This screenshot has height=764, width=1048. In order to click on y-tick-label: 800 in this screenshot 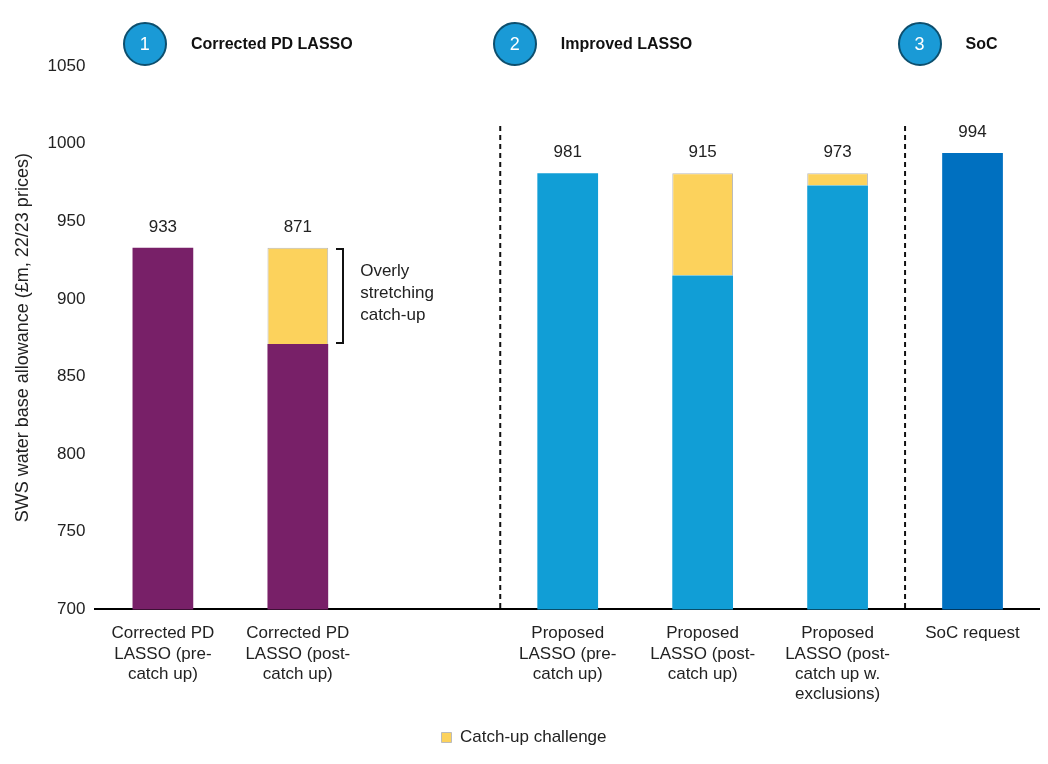, I will do `click(71, 453)`.